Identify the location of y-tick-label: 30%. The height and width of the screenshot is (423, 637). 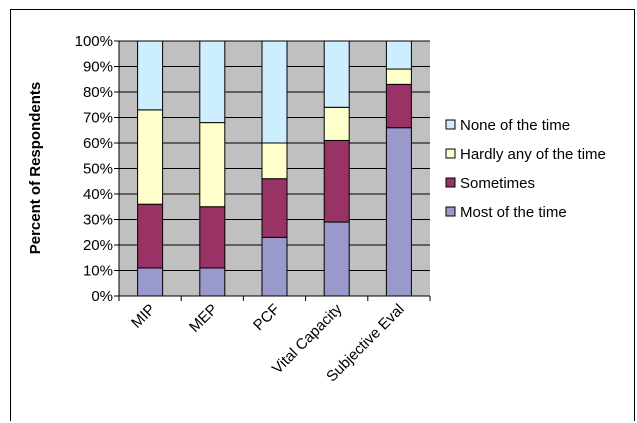
(98, 220).